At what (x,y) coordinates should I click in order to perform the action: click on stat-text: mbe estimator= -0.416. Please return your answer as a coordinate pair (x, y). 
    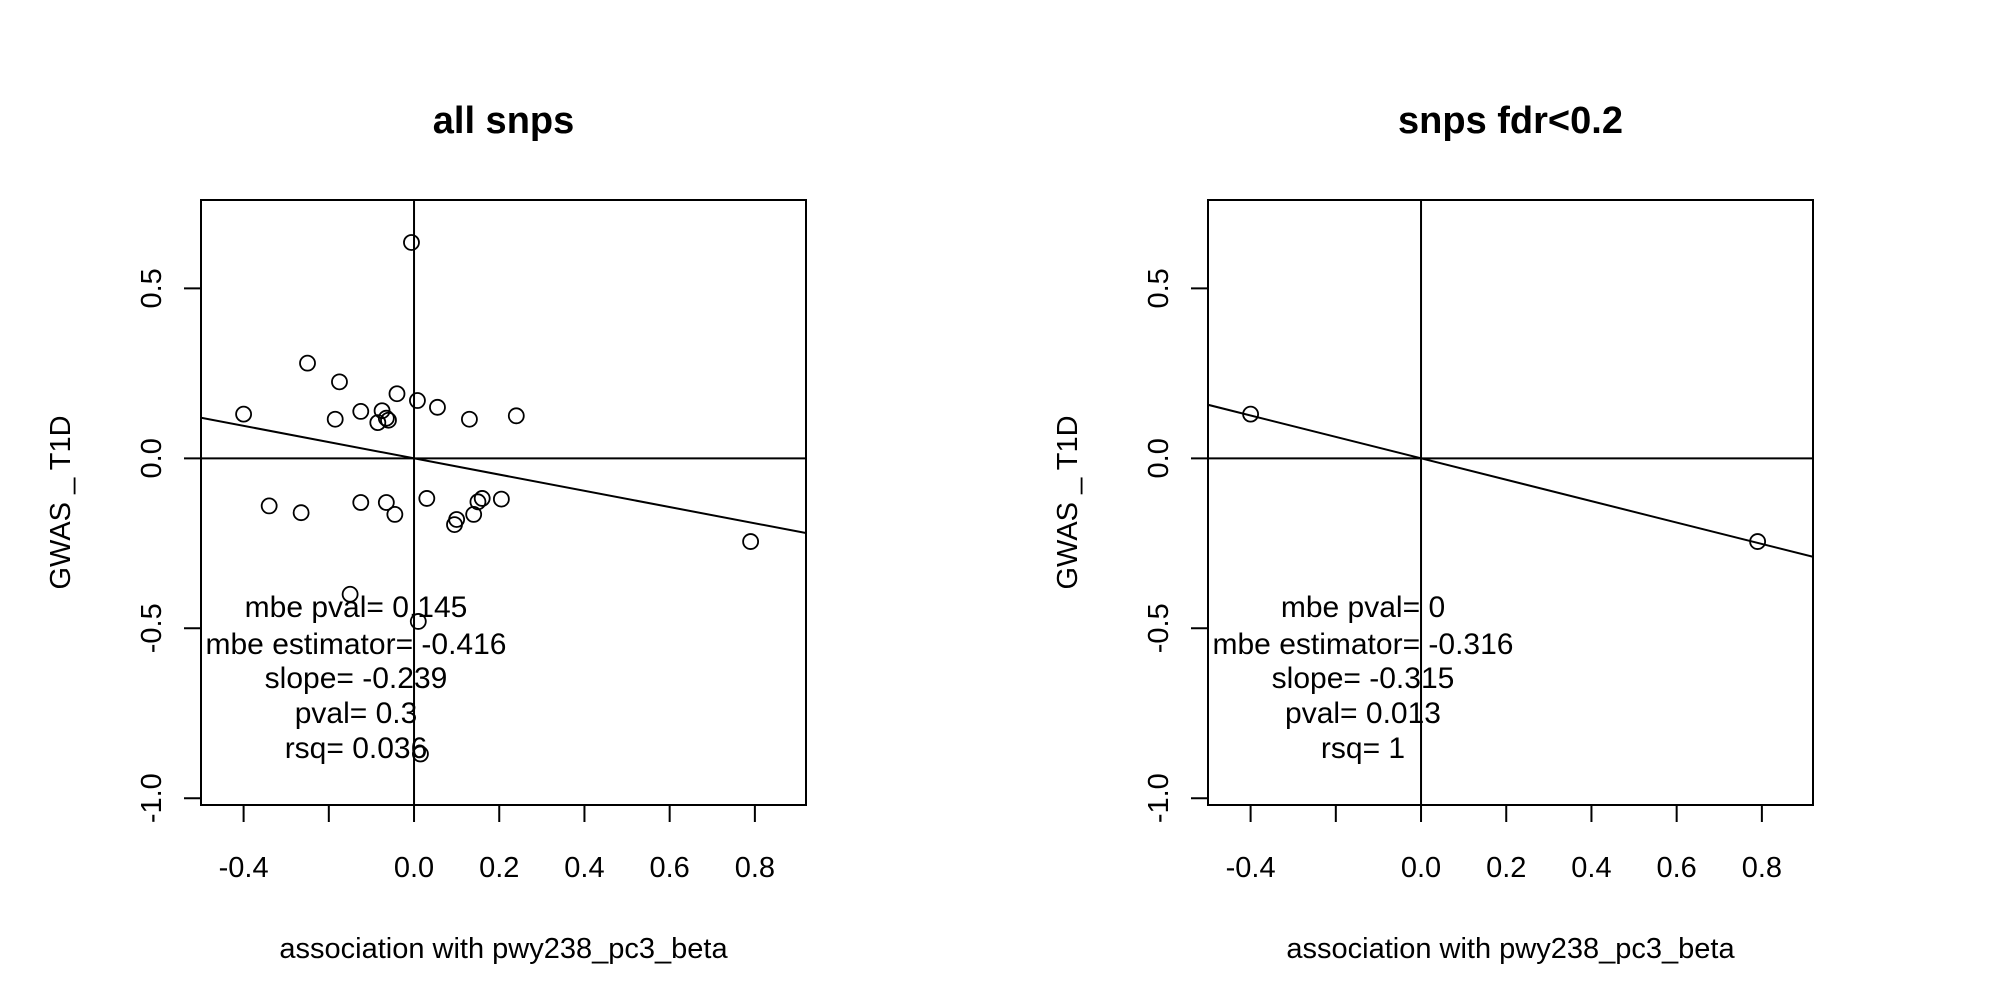
    Looking at the image, I should click on (356, 644).